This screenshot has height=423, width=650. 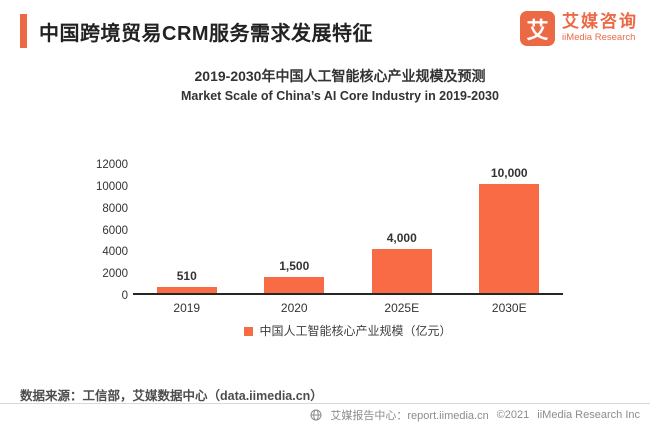 I want to click on y-axis: 0 2000 4000 6000 8000 10000 12000, so click(x=107, y=230).